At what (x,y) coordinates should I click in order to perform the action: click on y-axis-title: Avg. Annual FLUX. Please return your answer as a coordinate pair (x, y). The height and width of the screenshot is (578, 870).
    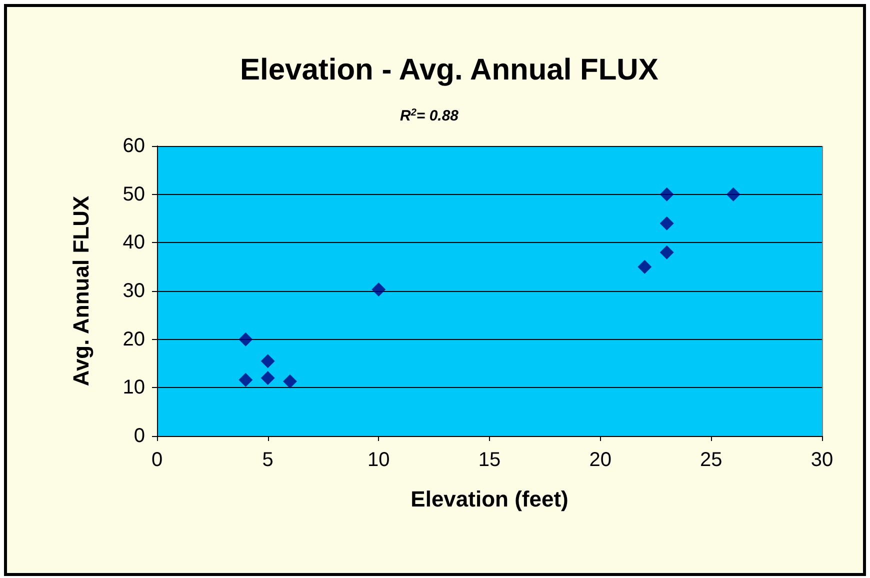
    Looking at the image, I should click on (81, 291).